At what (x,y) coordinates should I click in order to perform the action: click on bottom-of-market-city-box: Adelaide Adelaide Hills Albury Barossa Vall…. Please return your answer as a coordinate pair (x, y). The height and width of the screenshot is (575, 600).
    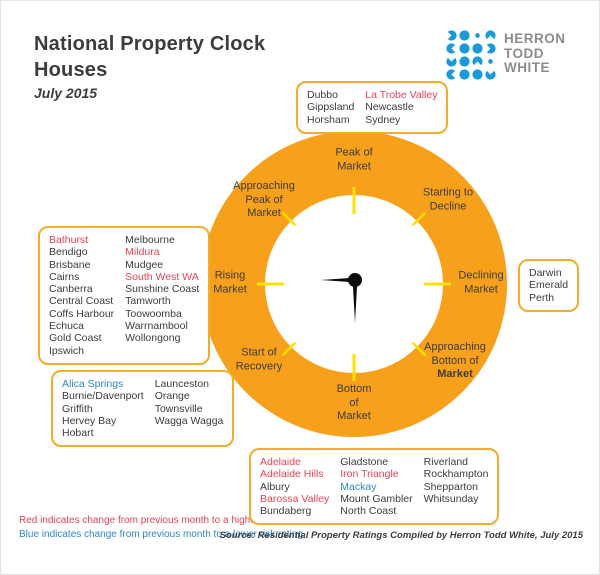
    Looking at the image, I should click on (374, 487).